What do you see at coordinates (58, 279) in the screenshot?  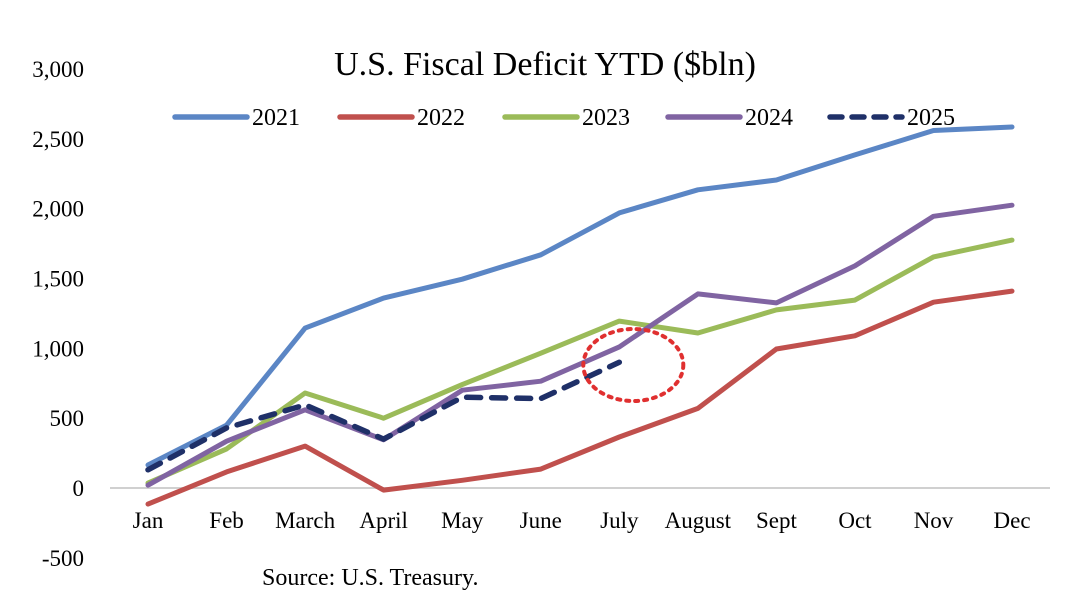 I see `y-tick-label: 1,500` at bounding box center [58, 279].